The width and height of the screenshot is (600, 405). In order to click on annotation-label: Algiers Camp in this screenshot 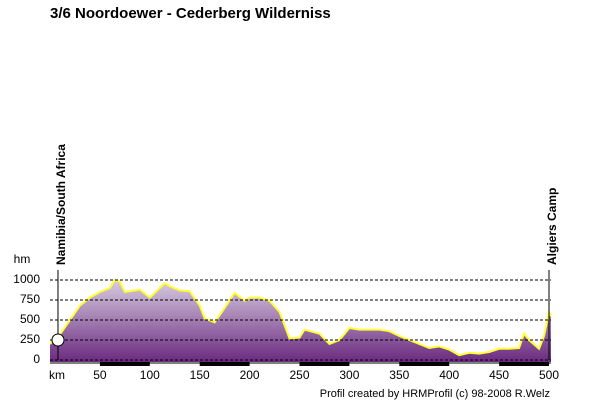, I will do `click(552, 226)`.